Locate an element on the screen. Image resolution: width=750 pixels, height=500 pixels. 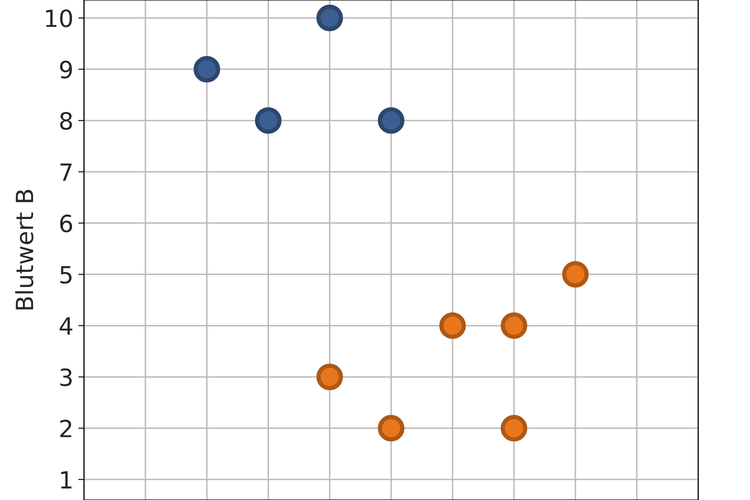
y-axis-title: Blutwert B is located at coordinates (24, 250).